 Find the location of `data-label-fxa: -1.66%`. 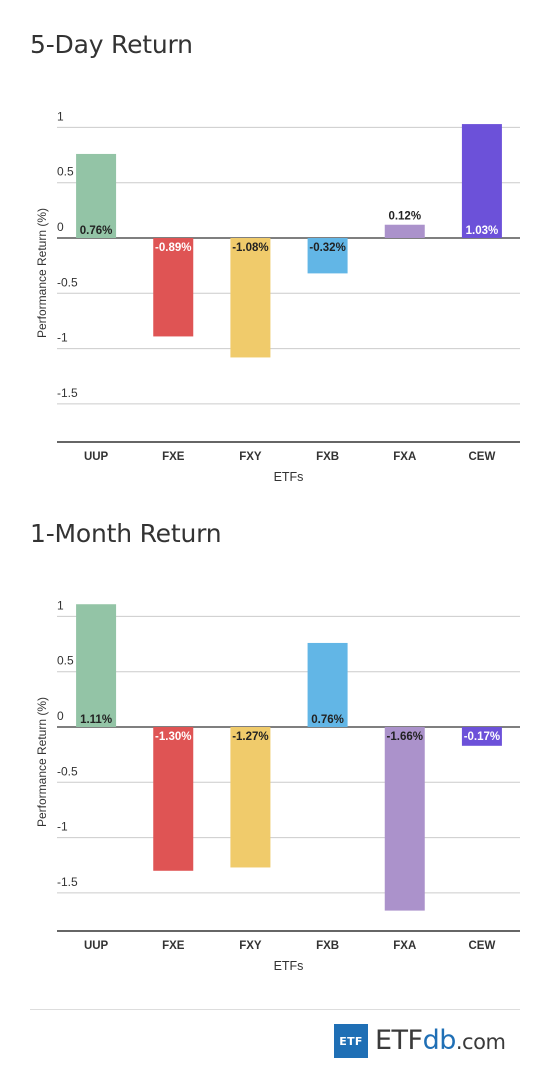

data-label-fxa: -1.66% is located at coordinates (405, 737).